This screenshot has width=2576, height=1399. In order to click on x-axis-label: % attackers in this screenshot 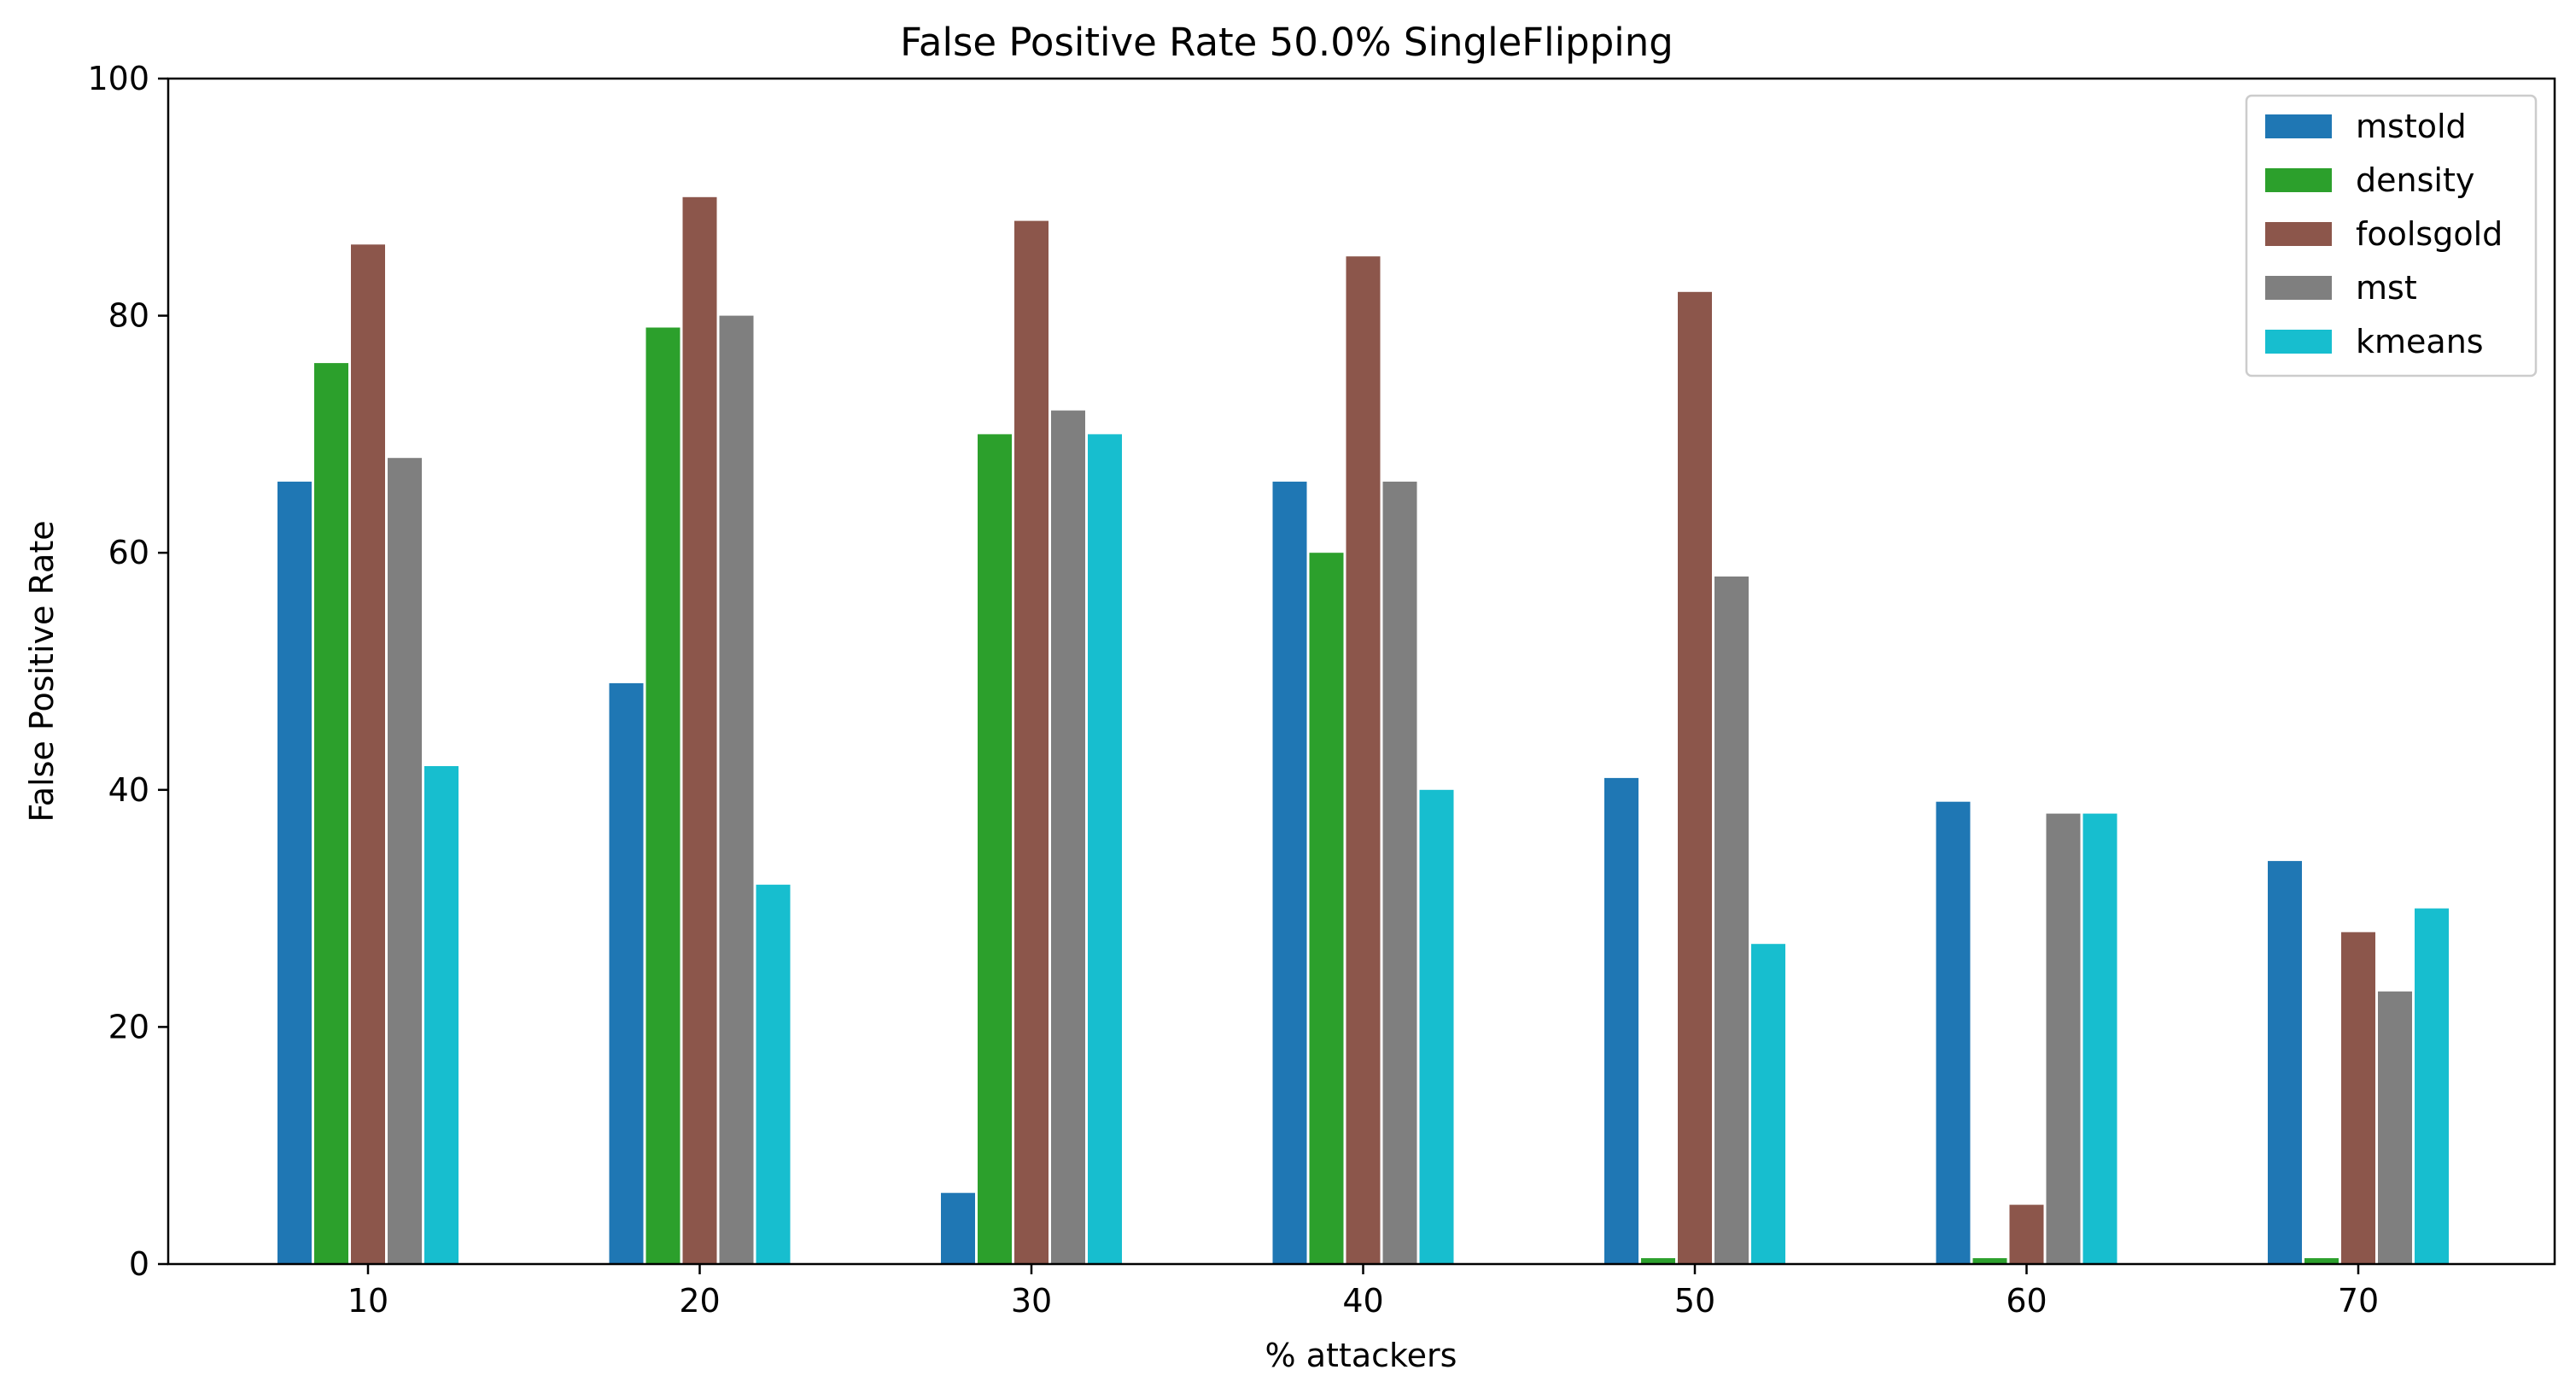, I will do `click(1361, 1355)`.